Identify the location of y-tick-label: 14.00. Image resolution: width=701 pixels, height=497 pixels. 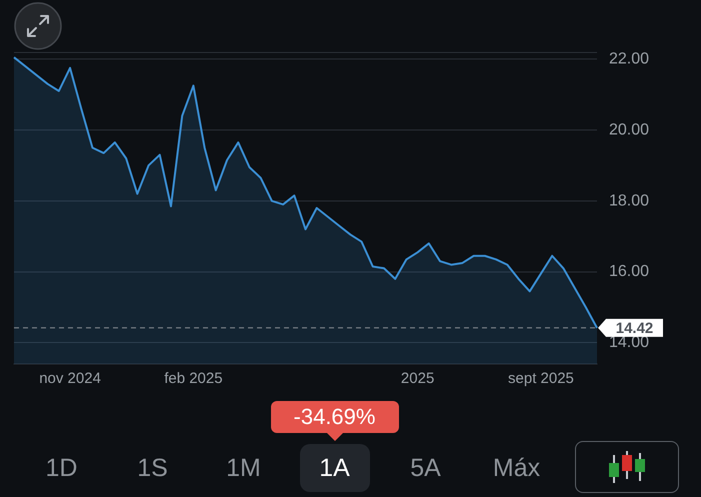
(629, 343).